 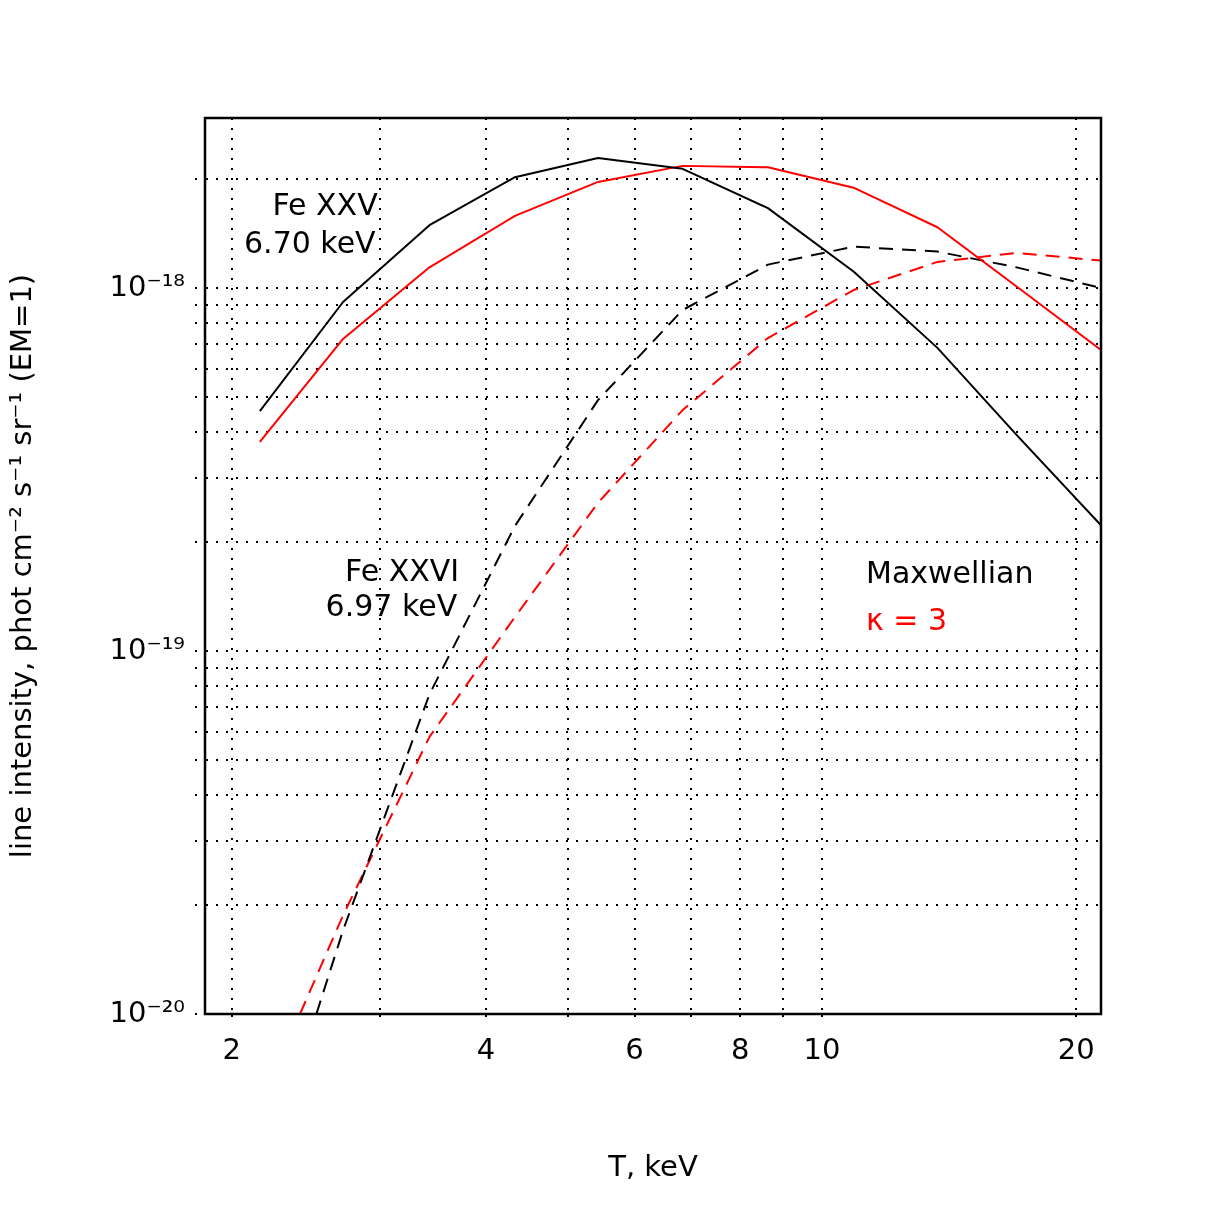 What do you see at coordinates (147, 648) in the screenshot?
I see `y-tick-label: 10⁻¹⁹` at bounding box center [147, 648].